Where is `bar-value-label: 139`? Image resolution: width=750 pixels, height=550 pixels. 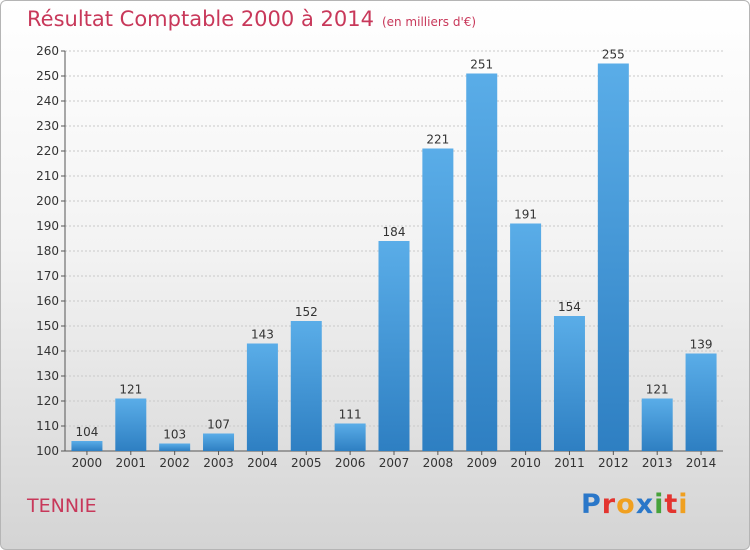 bar-value-label: 139 is located at coordinates (701, 345).